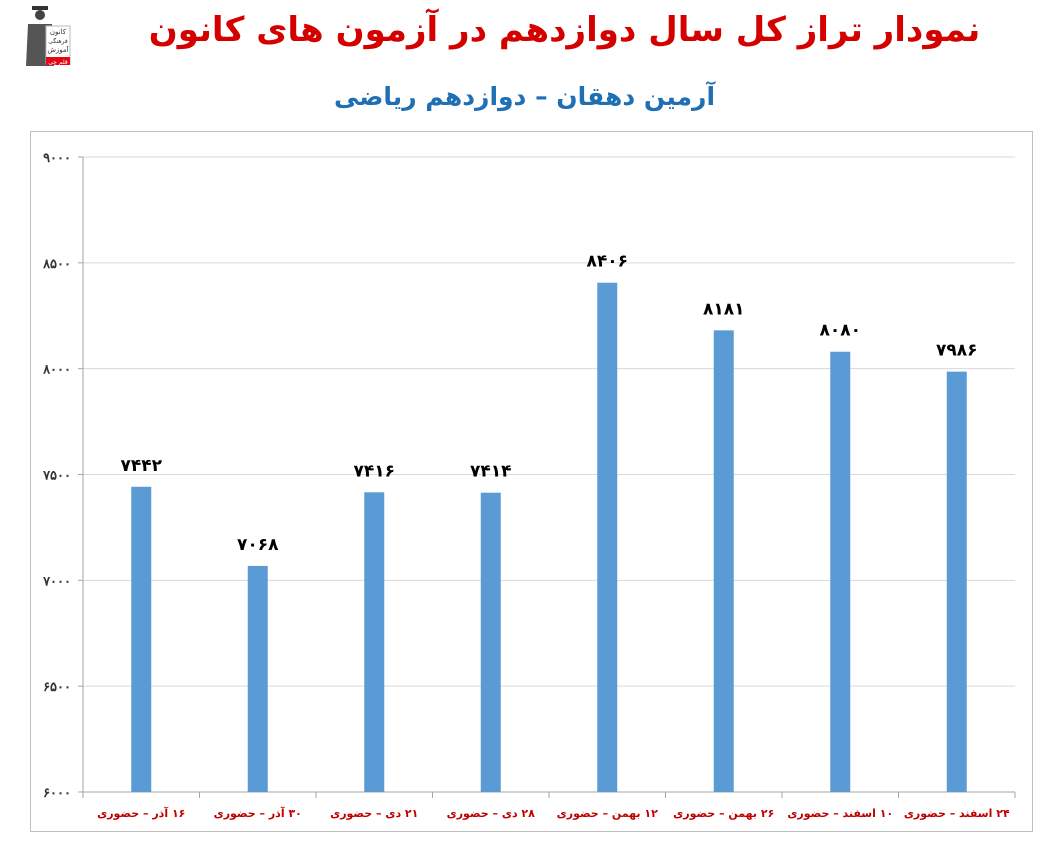 The image size is (1049, 847). I want to click on category-label: ۲۱ دی – حضوری, so click(374, 813).